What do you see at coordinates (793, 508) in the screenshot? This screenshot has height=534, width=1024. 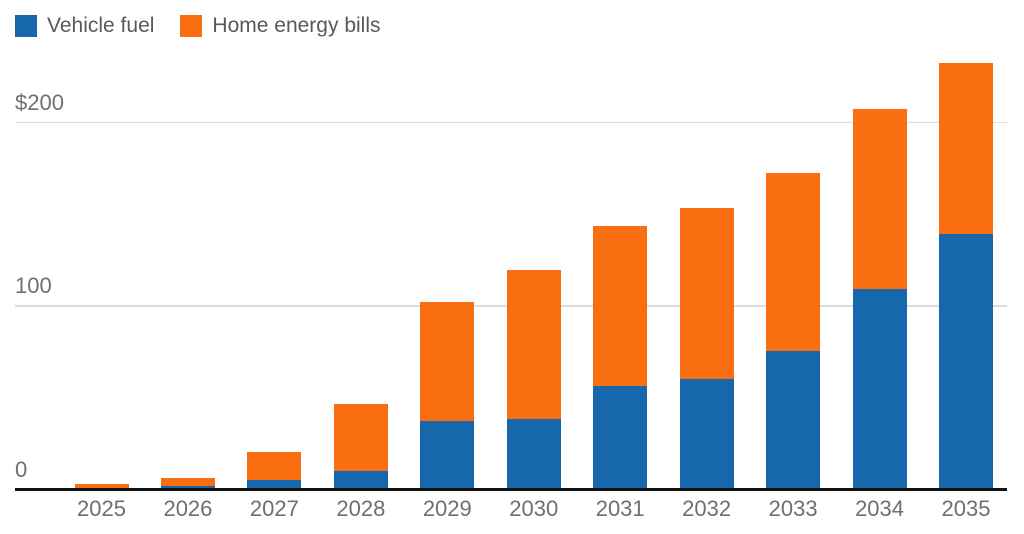 I see `x-axis-label-2033: 2033` at bounding box center [793, 508].